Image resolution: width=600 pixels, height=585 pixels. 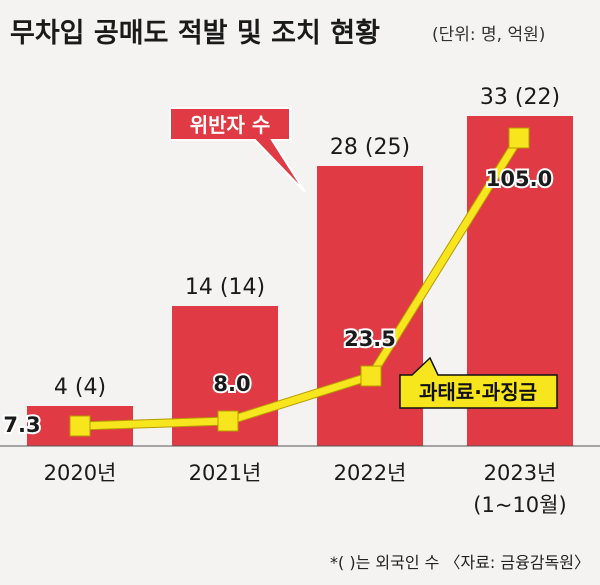 I want to click on fines-point-label-1: 8.0, so click(x=231, y=384).